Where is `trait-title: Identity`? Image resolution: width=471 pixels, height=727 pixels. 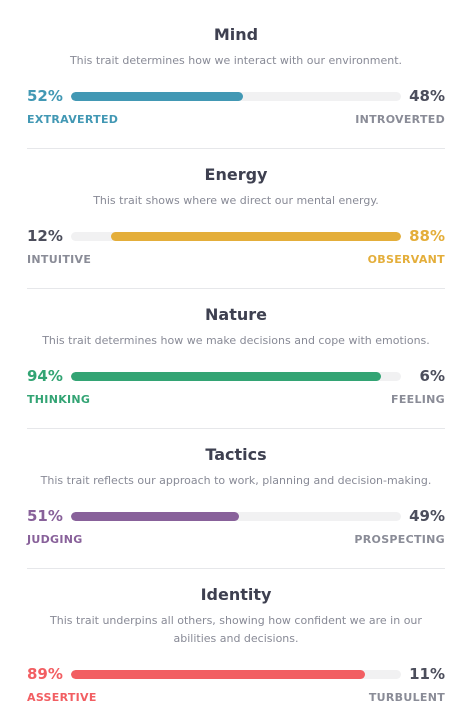 trait-title: Identity is located at coordinates (236, 594).